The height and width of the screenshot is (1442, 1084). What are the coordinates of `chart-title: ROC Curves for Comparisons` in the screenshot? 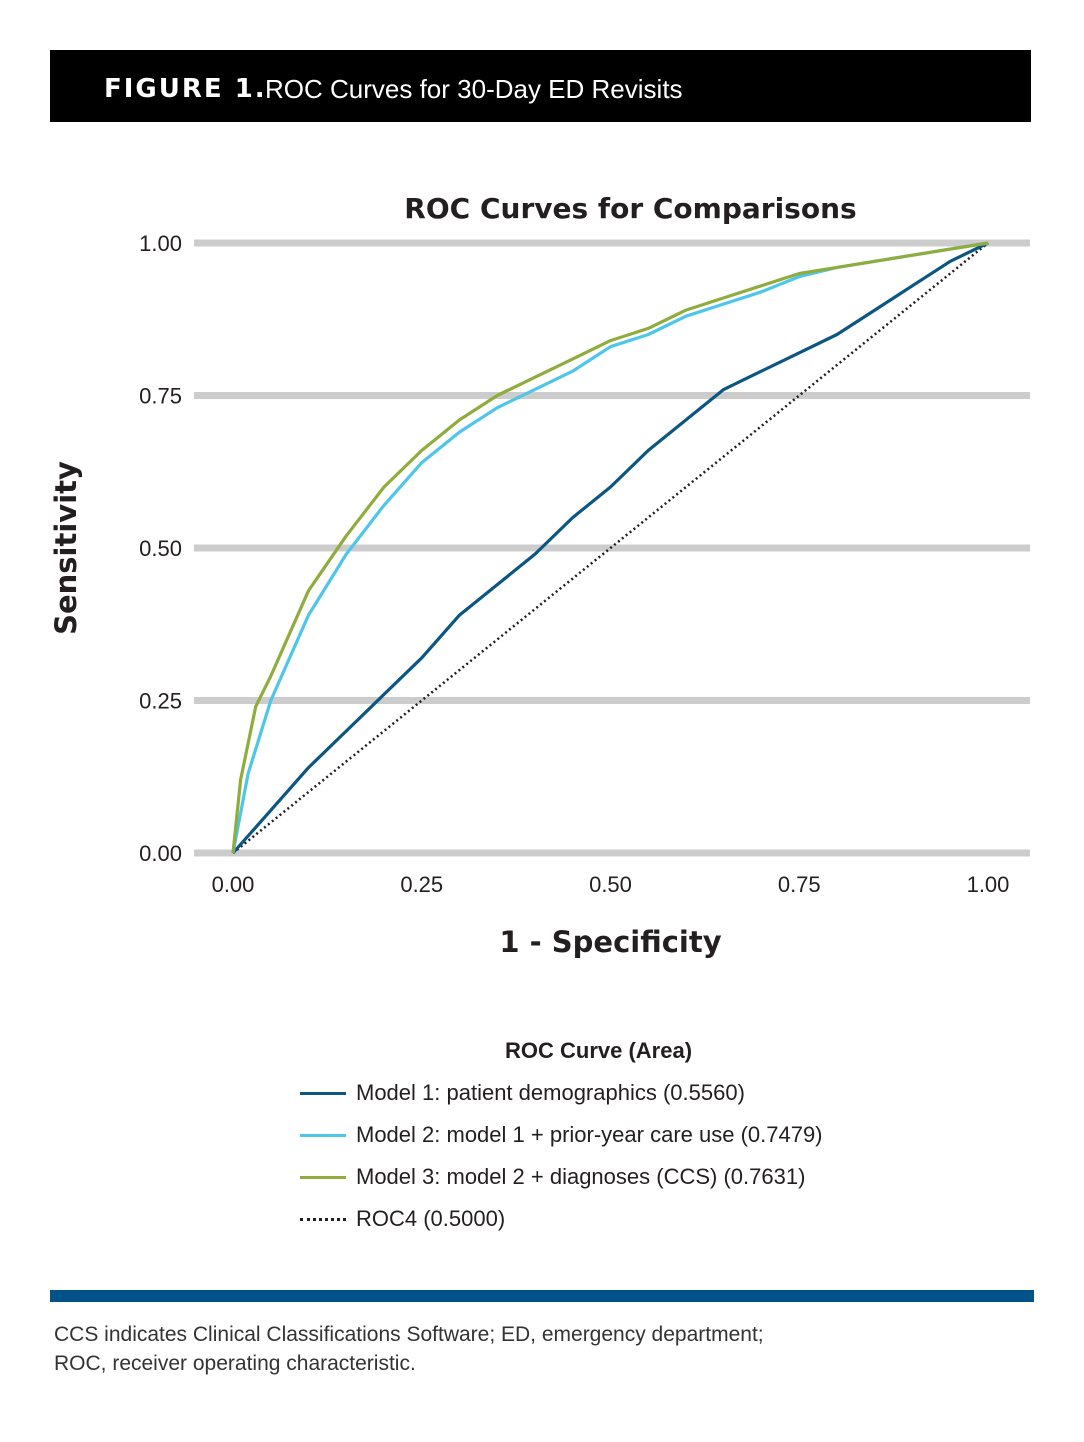 It's located at (630, 208).